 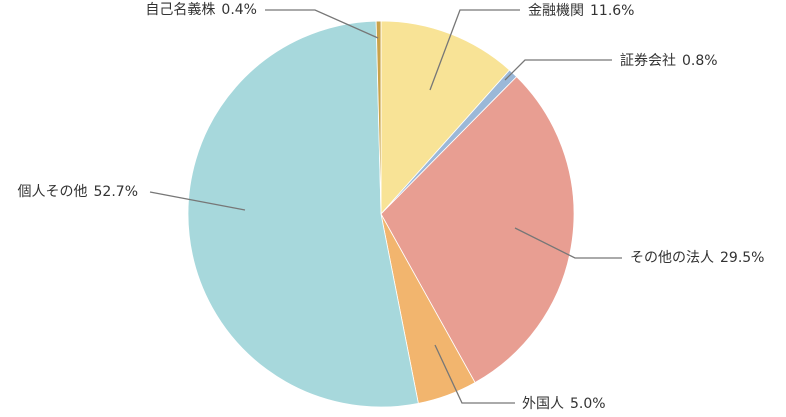 What do you see at coordinates (239, 10) in the screenshot?
I see `value-label: 0.4%` at bounding box center [239, 10].